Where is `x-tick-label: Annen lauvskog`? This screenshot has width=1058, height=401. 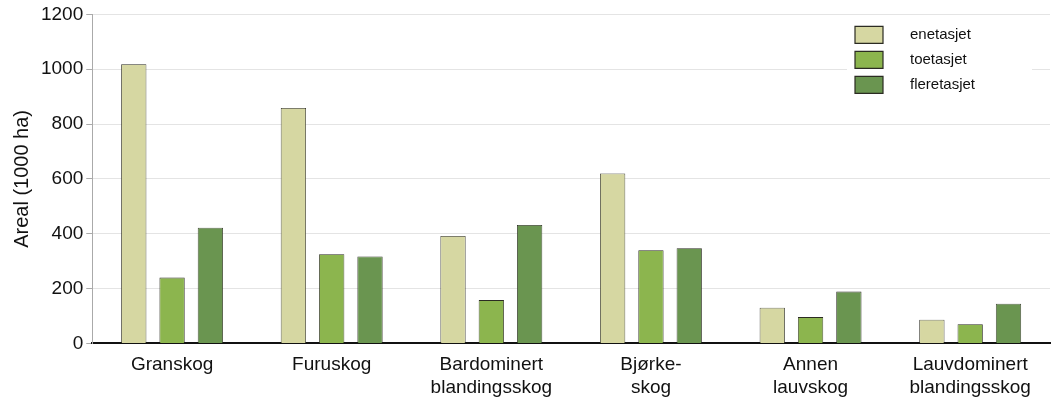 x-tick-label: Annen lauvskog is located at coordinates (811, 375).